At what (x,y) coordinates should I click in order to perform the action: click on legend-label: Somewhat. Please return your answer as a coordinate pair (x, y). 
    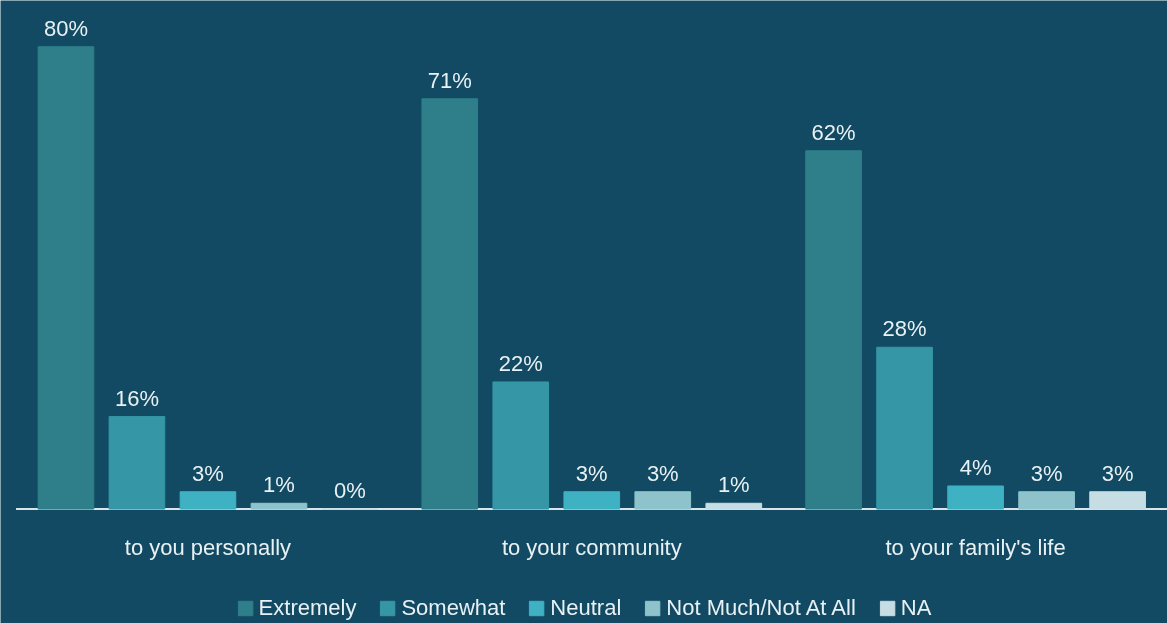
    Looking at the image, I should click on (453, 608).